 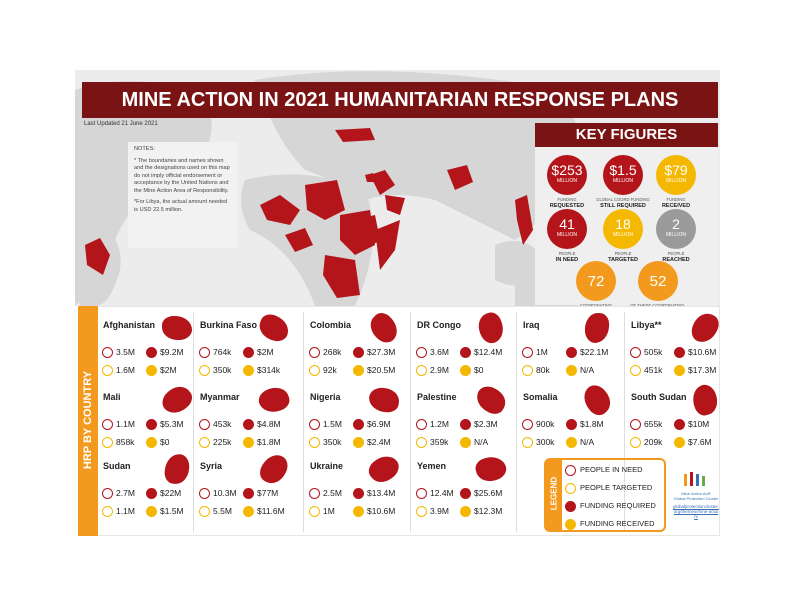 What do you see at coordinates (265, 352) in the screenshot?
I see `funding-required: $2M` at bounding box center [265, 352].